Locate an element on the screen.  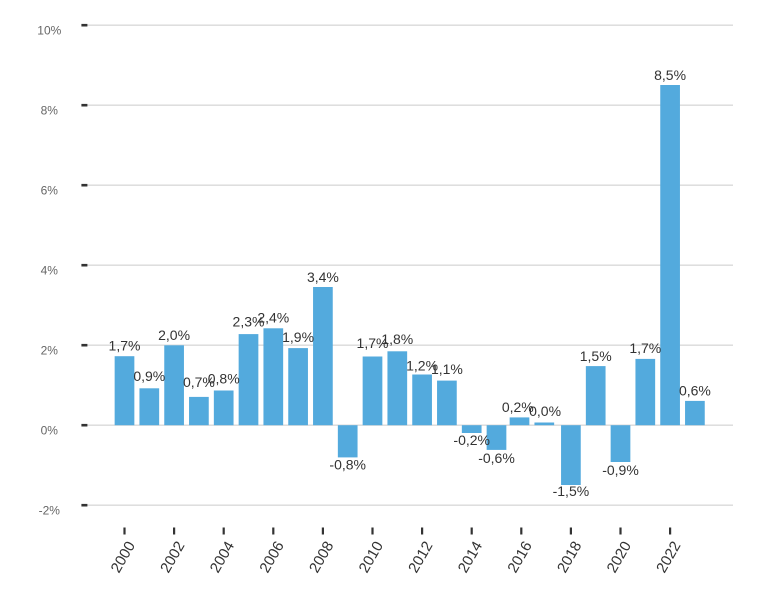
svg-text: 2,0% is located at coordinates (174, 335).